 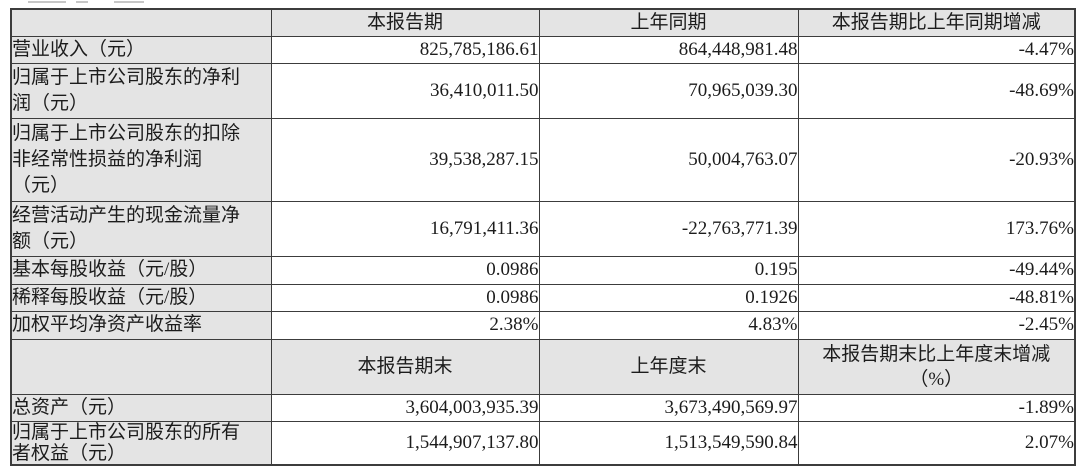 I want to click on cell-value: 1,544,907,137.80, so click(x=405, y=443).